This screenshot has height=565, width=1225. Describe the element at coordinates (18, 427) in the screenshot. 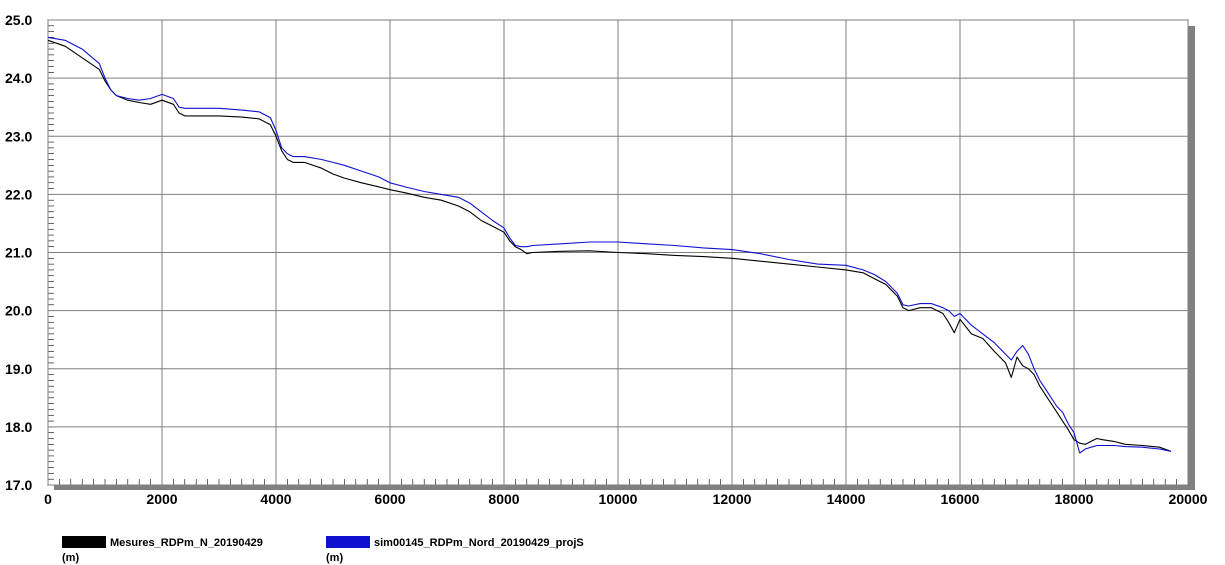

I see `y-tick-label: 18.0` at that location.